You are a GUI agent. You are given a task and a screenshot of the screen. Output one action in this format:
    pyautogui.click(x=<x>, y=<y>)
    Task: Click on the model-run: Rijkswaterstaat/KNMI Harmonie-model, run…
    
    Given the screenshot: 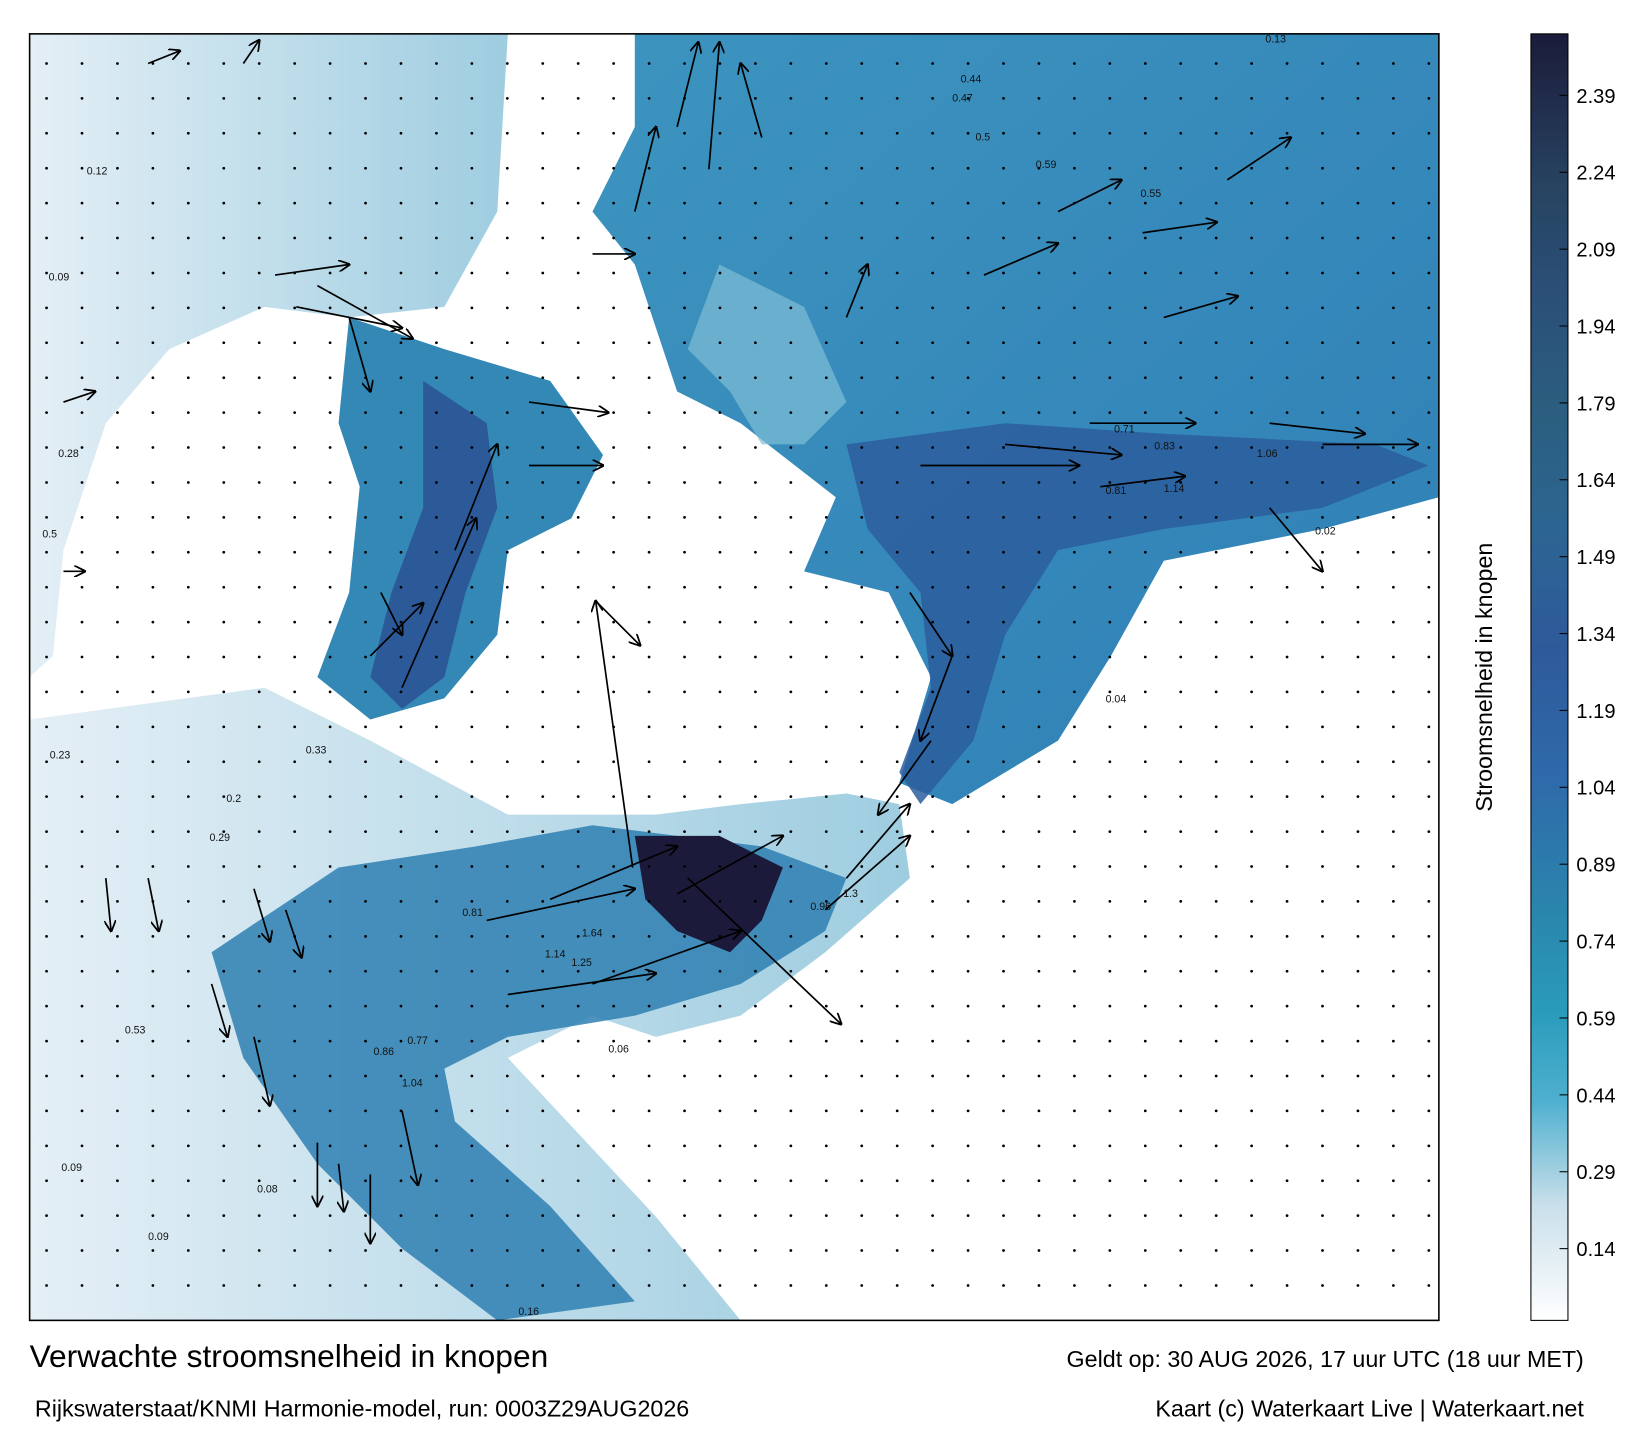 What is the action you would take?
    pyautogui.click(x=362, y=1409)
    